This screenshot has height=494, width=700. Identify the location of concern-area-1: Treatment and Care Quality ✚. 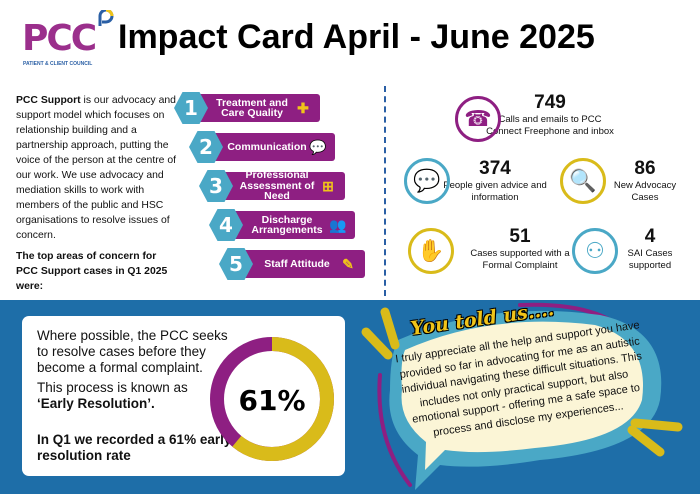
(255, 108).